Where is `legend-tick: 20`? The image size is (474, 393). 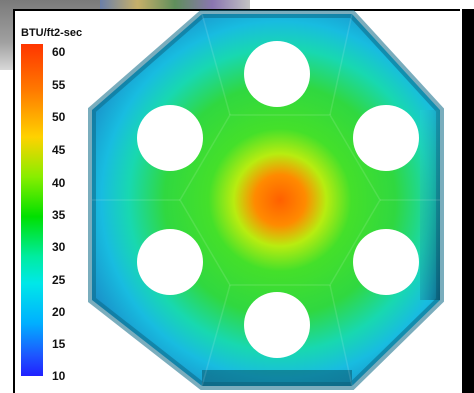 legend-tick: 20 is located at coordinates (59, 312).